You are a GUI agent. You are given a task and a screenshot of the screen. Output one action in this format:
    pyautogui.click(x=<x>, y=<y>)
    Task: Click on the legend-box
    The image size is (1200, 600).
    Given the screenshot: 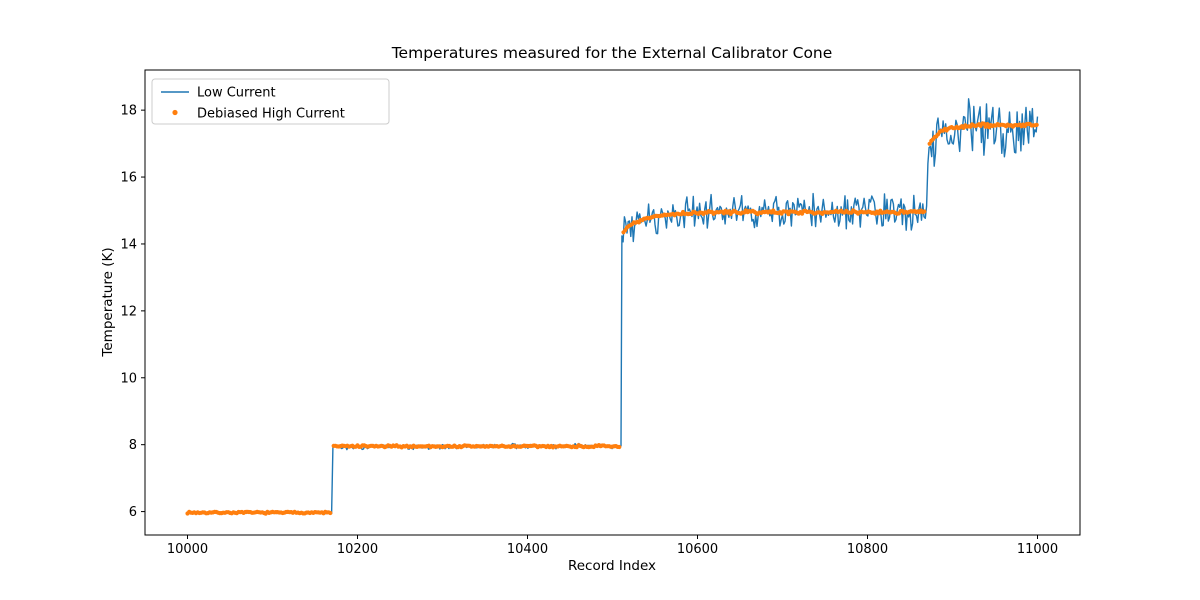 What is the action you would take?
    pyautogui.click(x=270, y=101)
    